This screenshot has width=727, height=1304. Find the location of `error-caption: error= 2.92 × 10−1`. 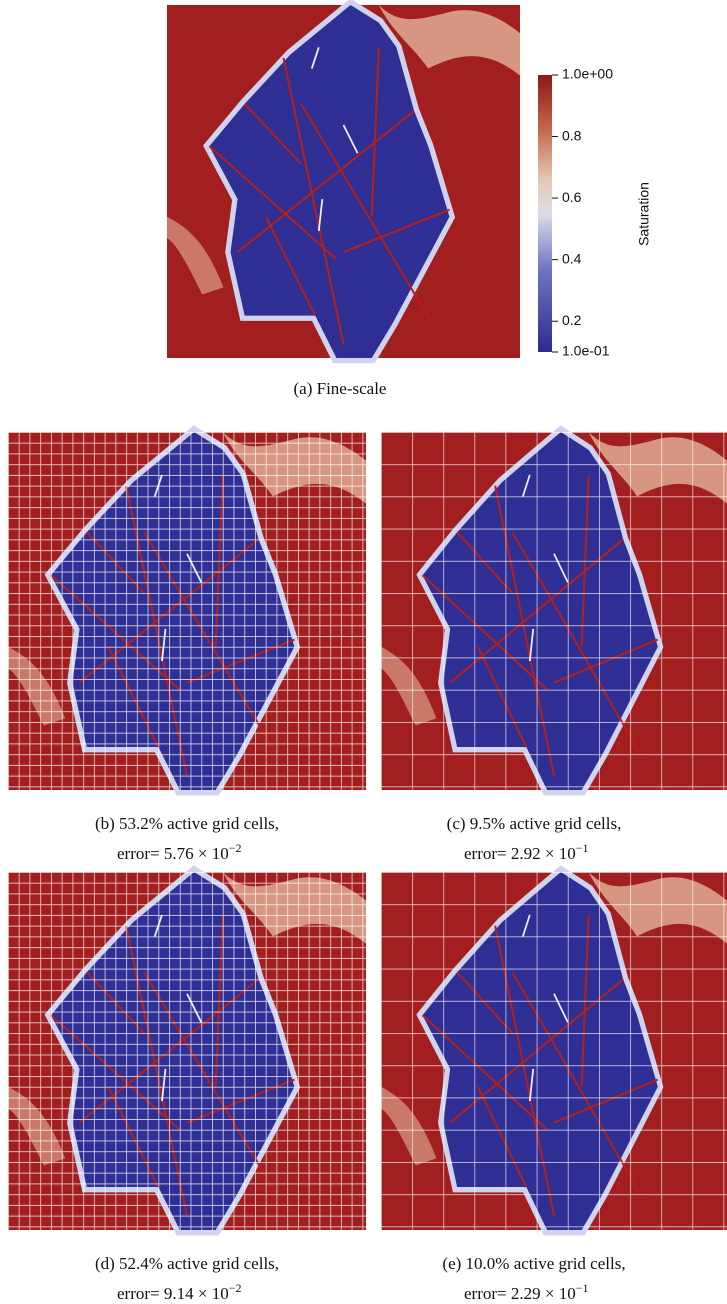

error-caption: error= 2.92 × 10−1 is located at coordinates (526, 852).